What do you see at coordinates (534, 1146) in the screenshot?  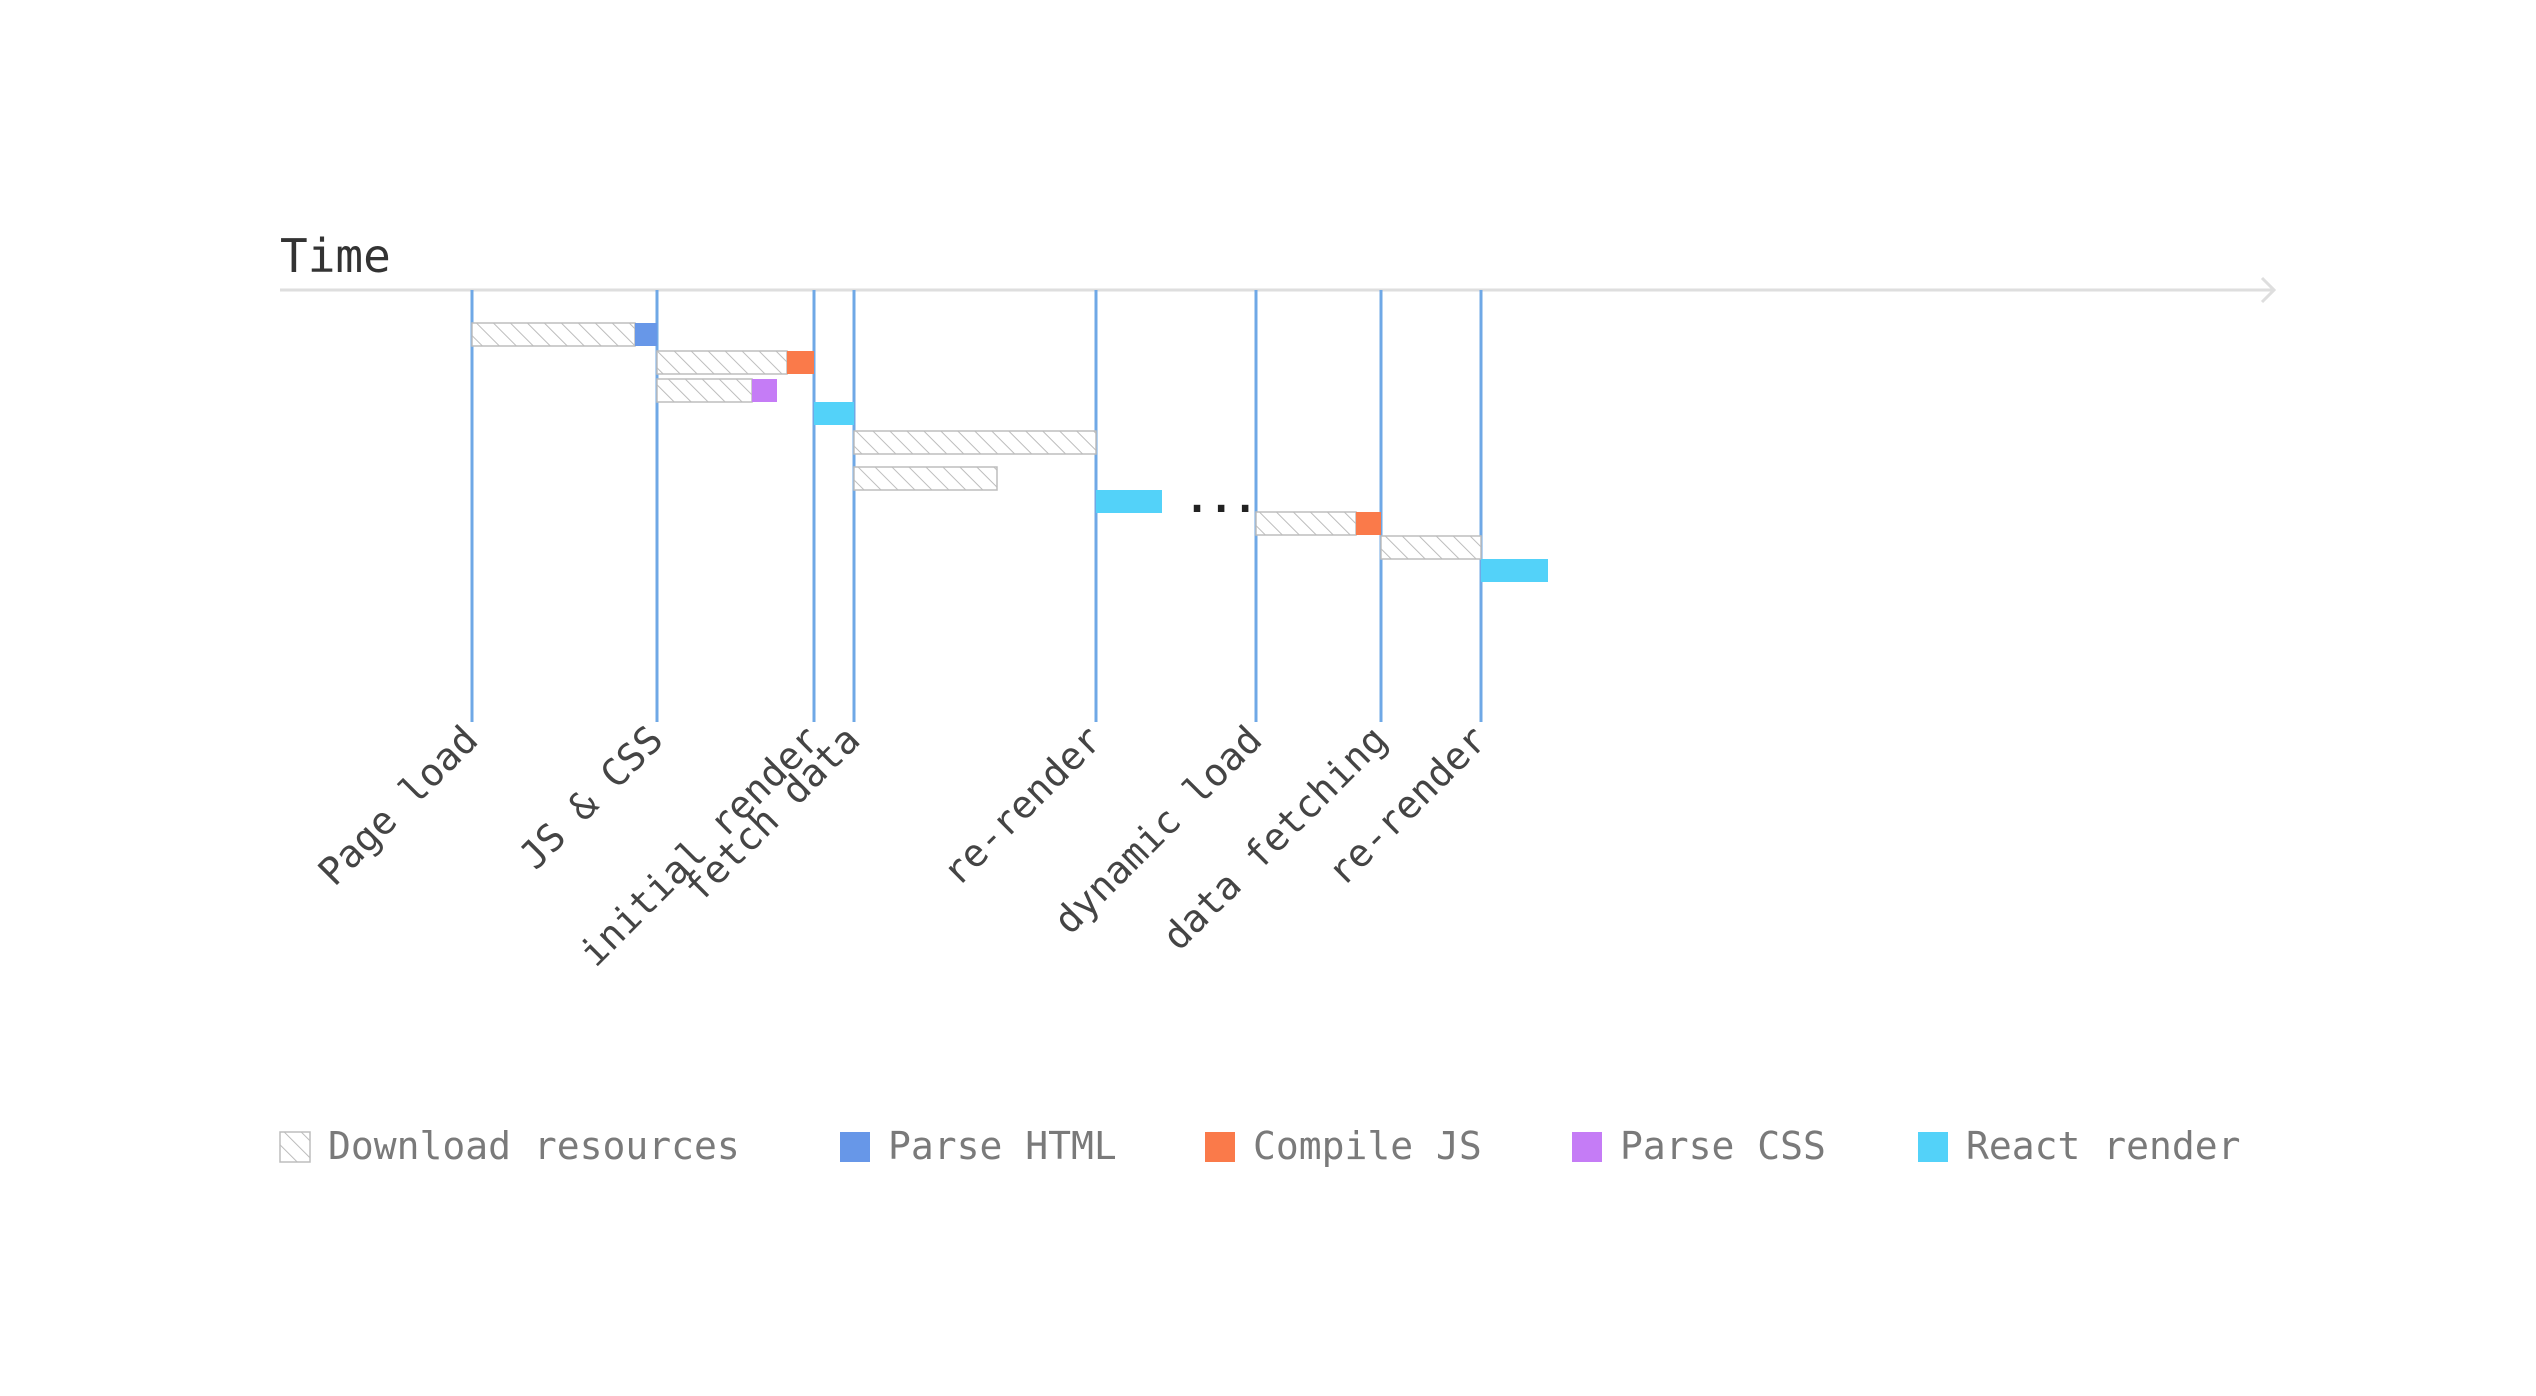 I see `legend-label: Download resources` at bounding box center [534, 1146].